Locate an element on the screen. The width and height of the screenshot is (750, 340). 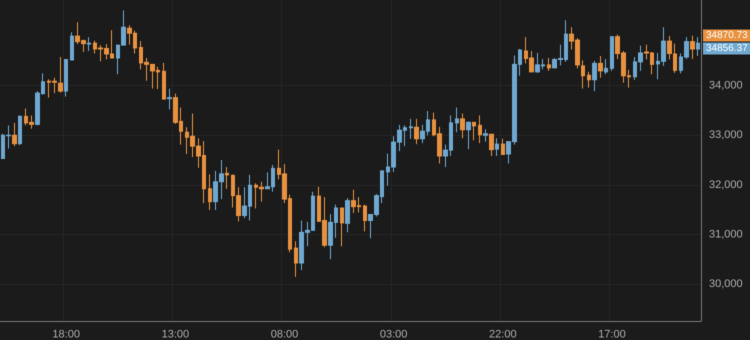
y-tick-label: 32,000 is located at coordinates (726, 184).